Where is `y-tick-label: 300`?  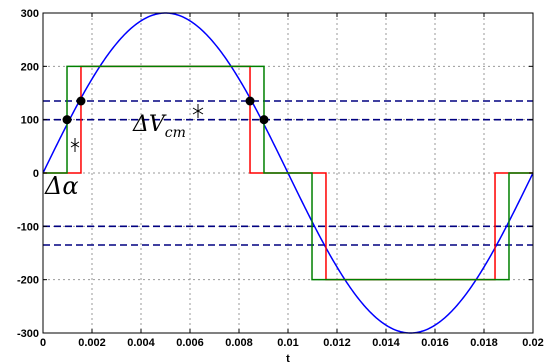
y-tick-label: 300 is located at coordinates (30, 14).